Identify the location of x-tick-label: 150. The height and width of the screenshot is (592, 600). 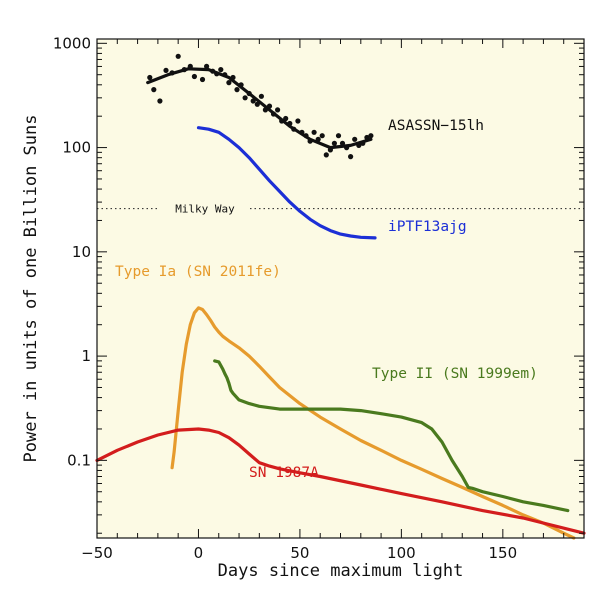
(503, 553).